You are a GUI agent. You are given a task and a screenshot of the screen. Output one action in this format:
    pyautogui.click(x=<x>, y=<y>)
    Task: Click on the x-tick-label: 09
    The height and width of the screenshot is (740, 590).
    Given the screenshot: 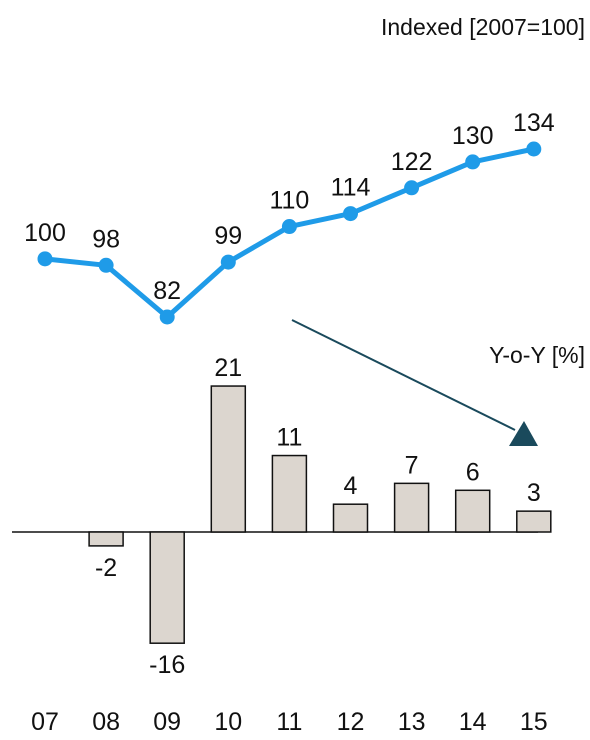 What is the action you would take?
    pyautogui.click(x=167, y=722)
    